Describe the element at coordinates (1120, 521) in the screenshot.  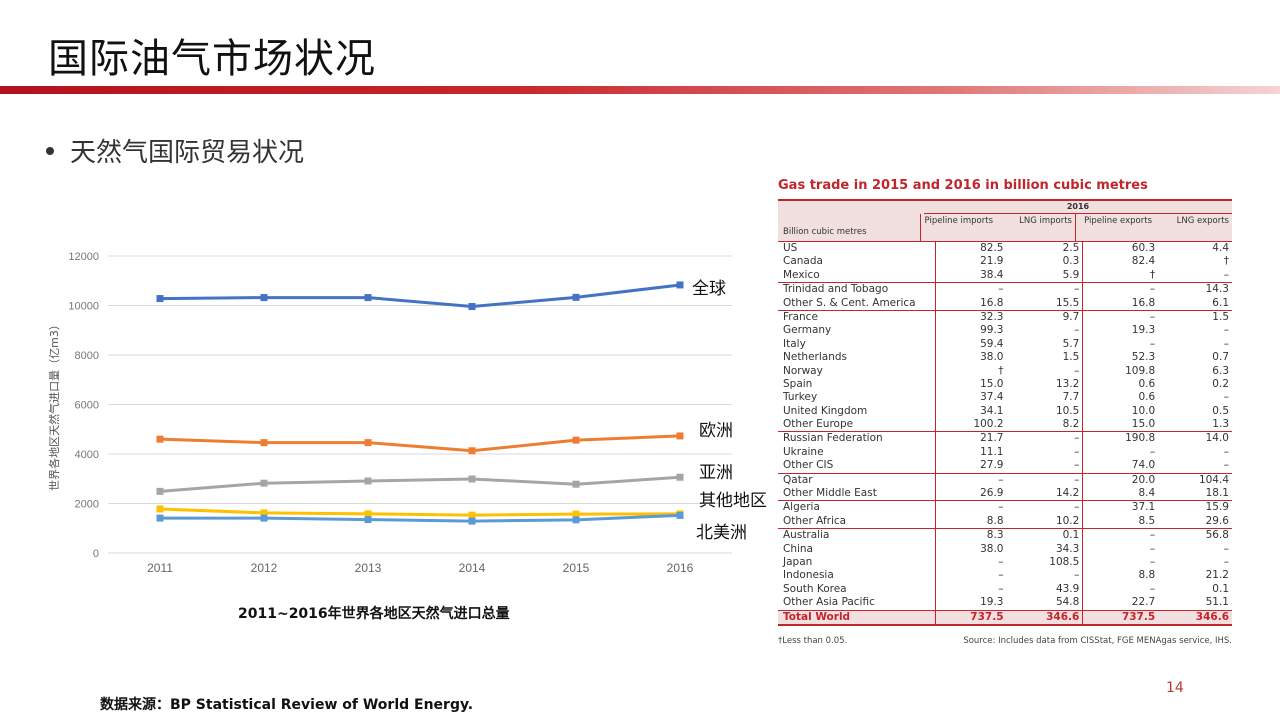
I see `table-cell: 8.5` at that location.